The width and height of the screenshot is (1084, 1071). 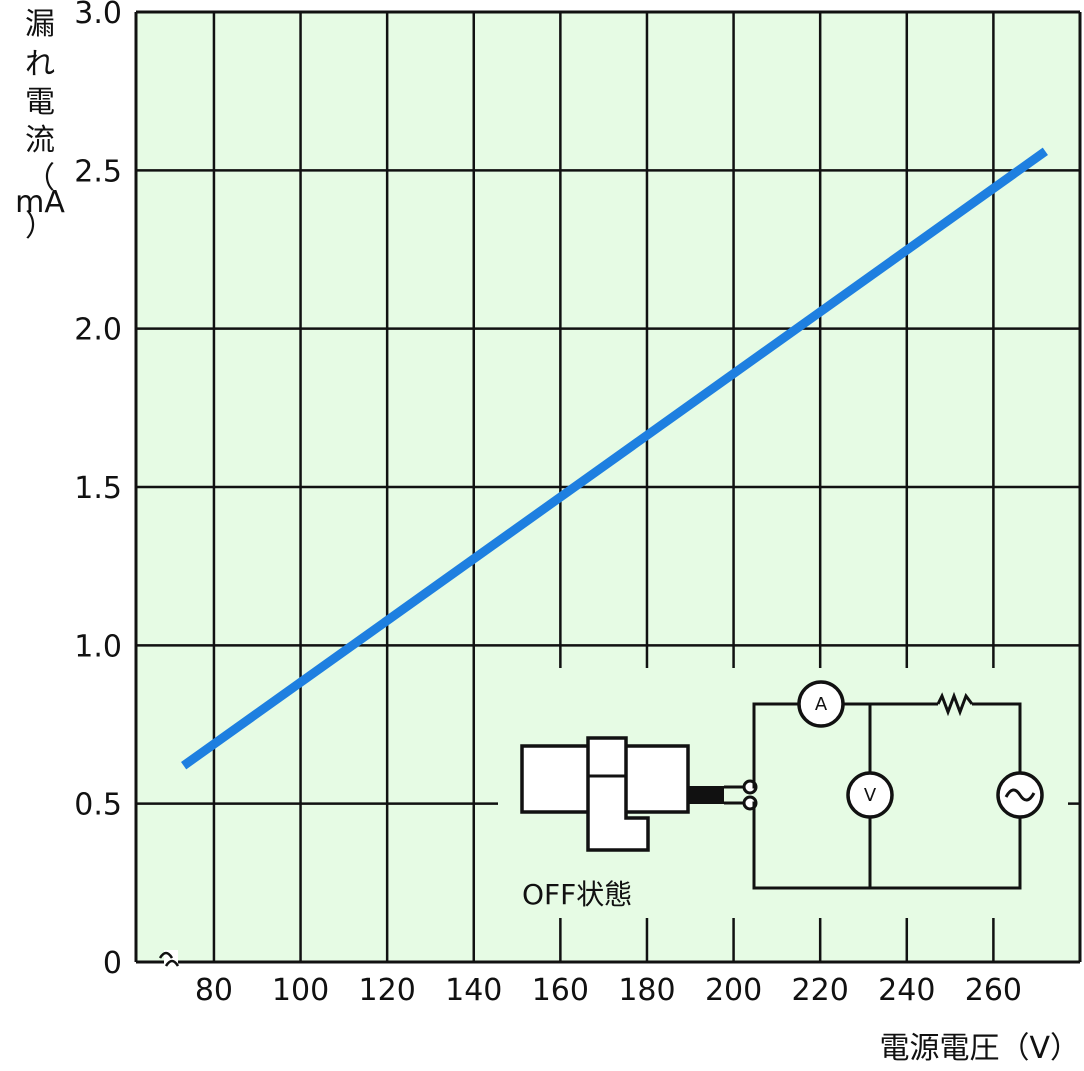 I want to click on x-tick-label: 260, so click(x=993, y=990).